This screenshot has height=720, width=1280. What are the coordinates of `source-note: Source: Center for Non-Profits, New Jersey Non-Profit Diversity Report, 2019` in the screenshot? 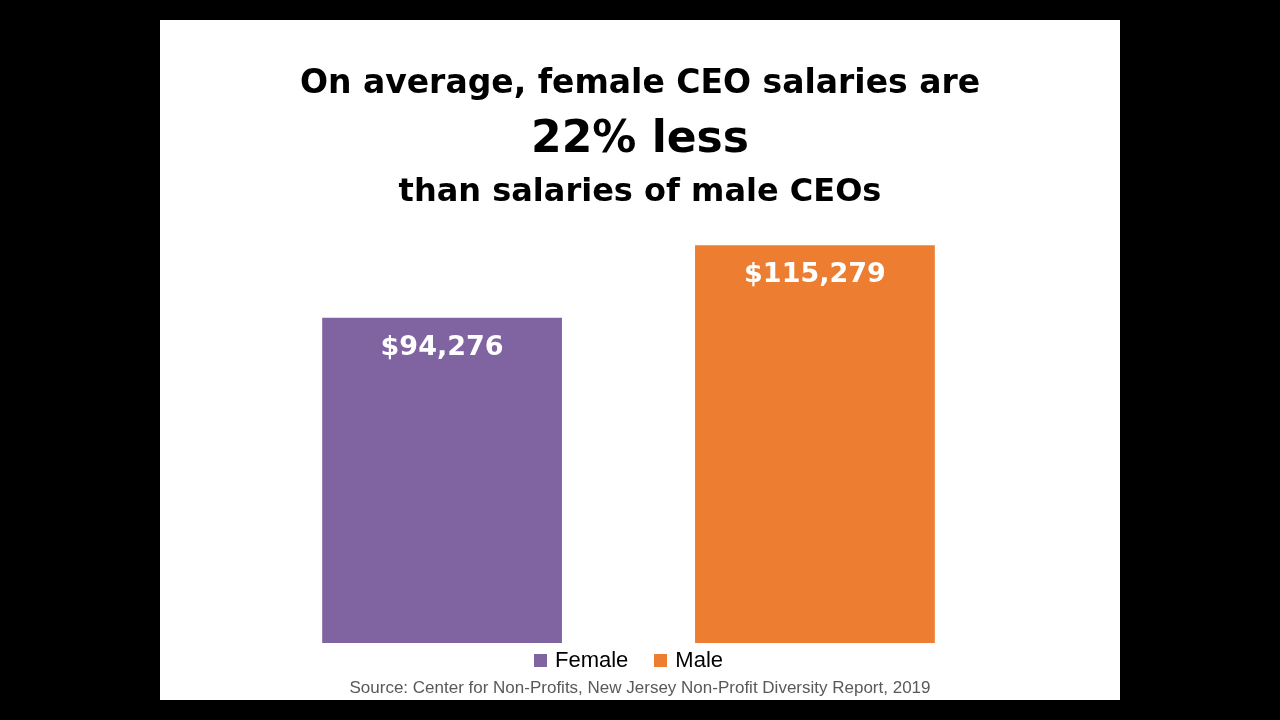 It's located at (640, 688).